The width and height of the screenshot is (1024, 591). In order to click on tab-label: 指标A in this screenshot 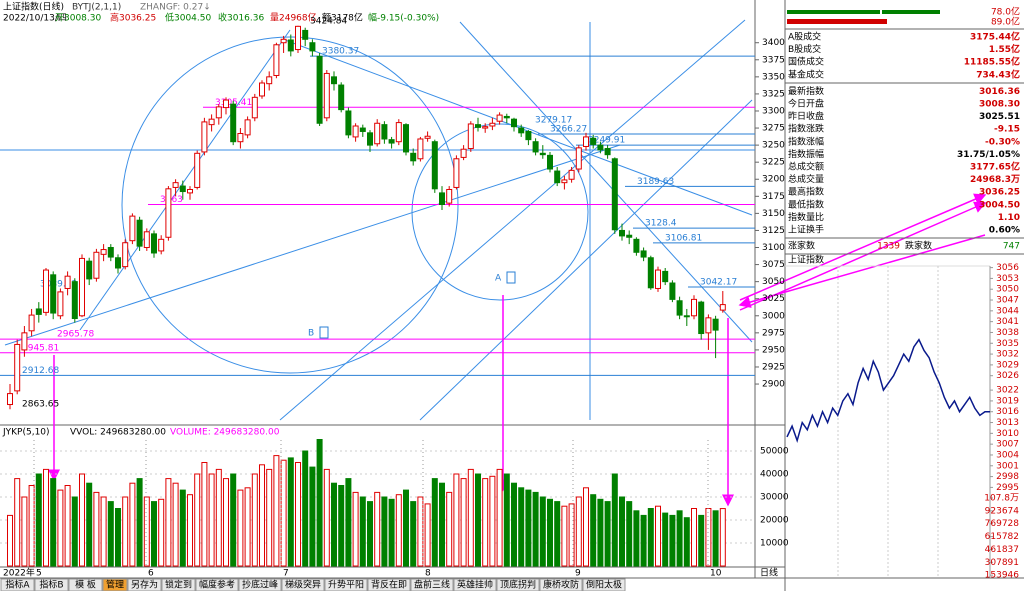, I will do `click(17, 585)`.